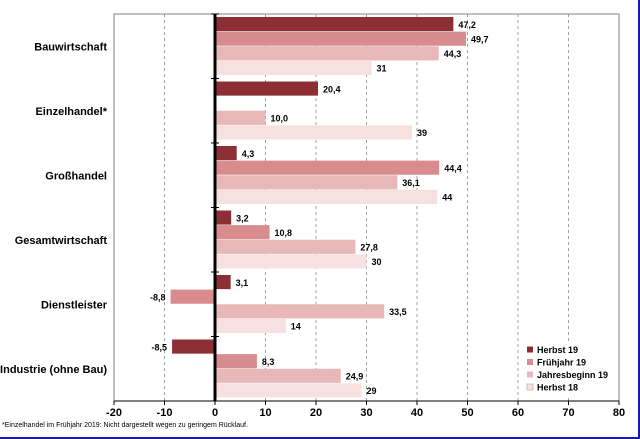 Image resolution: width=640 pixels, height=439 pixels. Describe the element at coordinates (467, 25) in the screenshot. I see `data-label: 47,2` at that location.